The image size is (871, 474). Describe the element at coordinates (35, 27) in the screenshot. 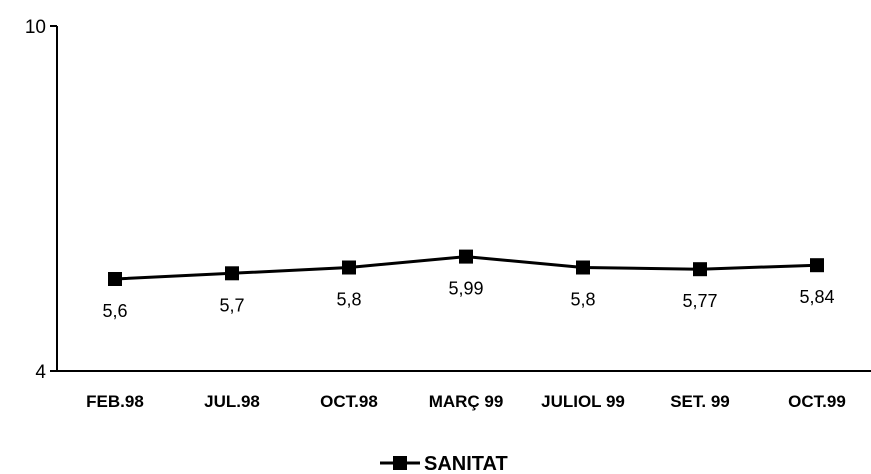

I see `y-tick-label-max: 10` at that location.